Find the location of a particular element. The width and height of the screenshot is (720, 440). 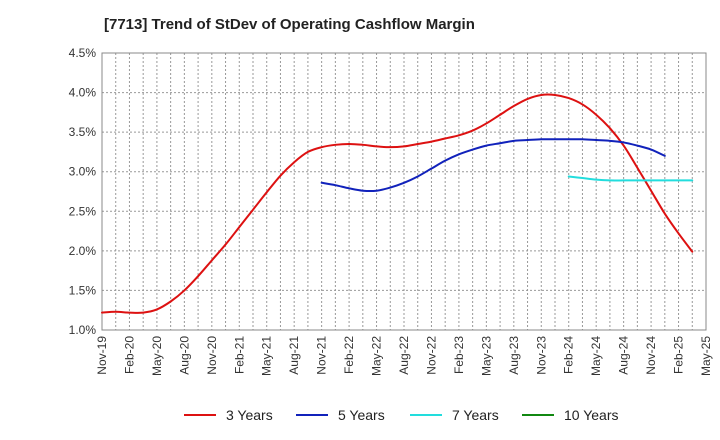

legend-label: 5 Years is located at coordinates (361, 415).